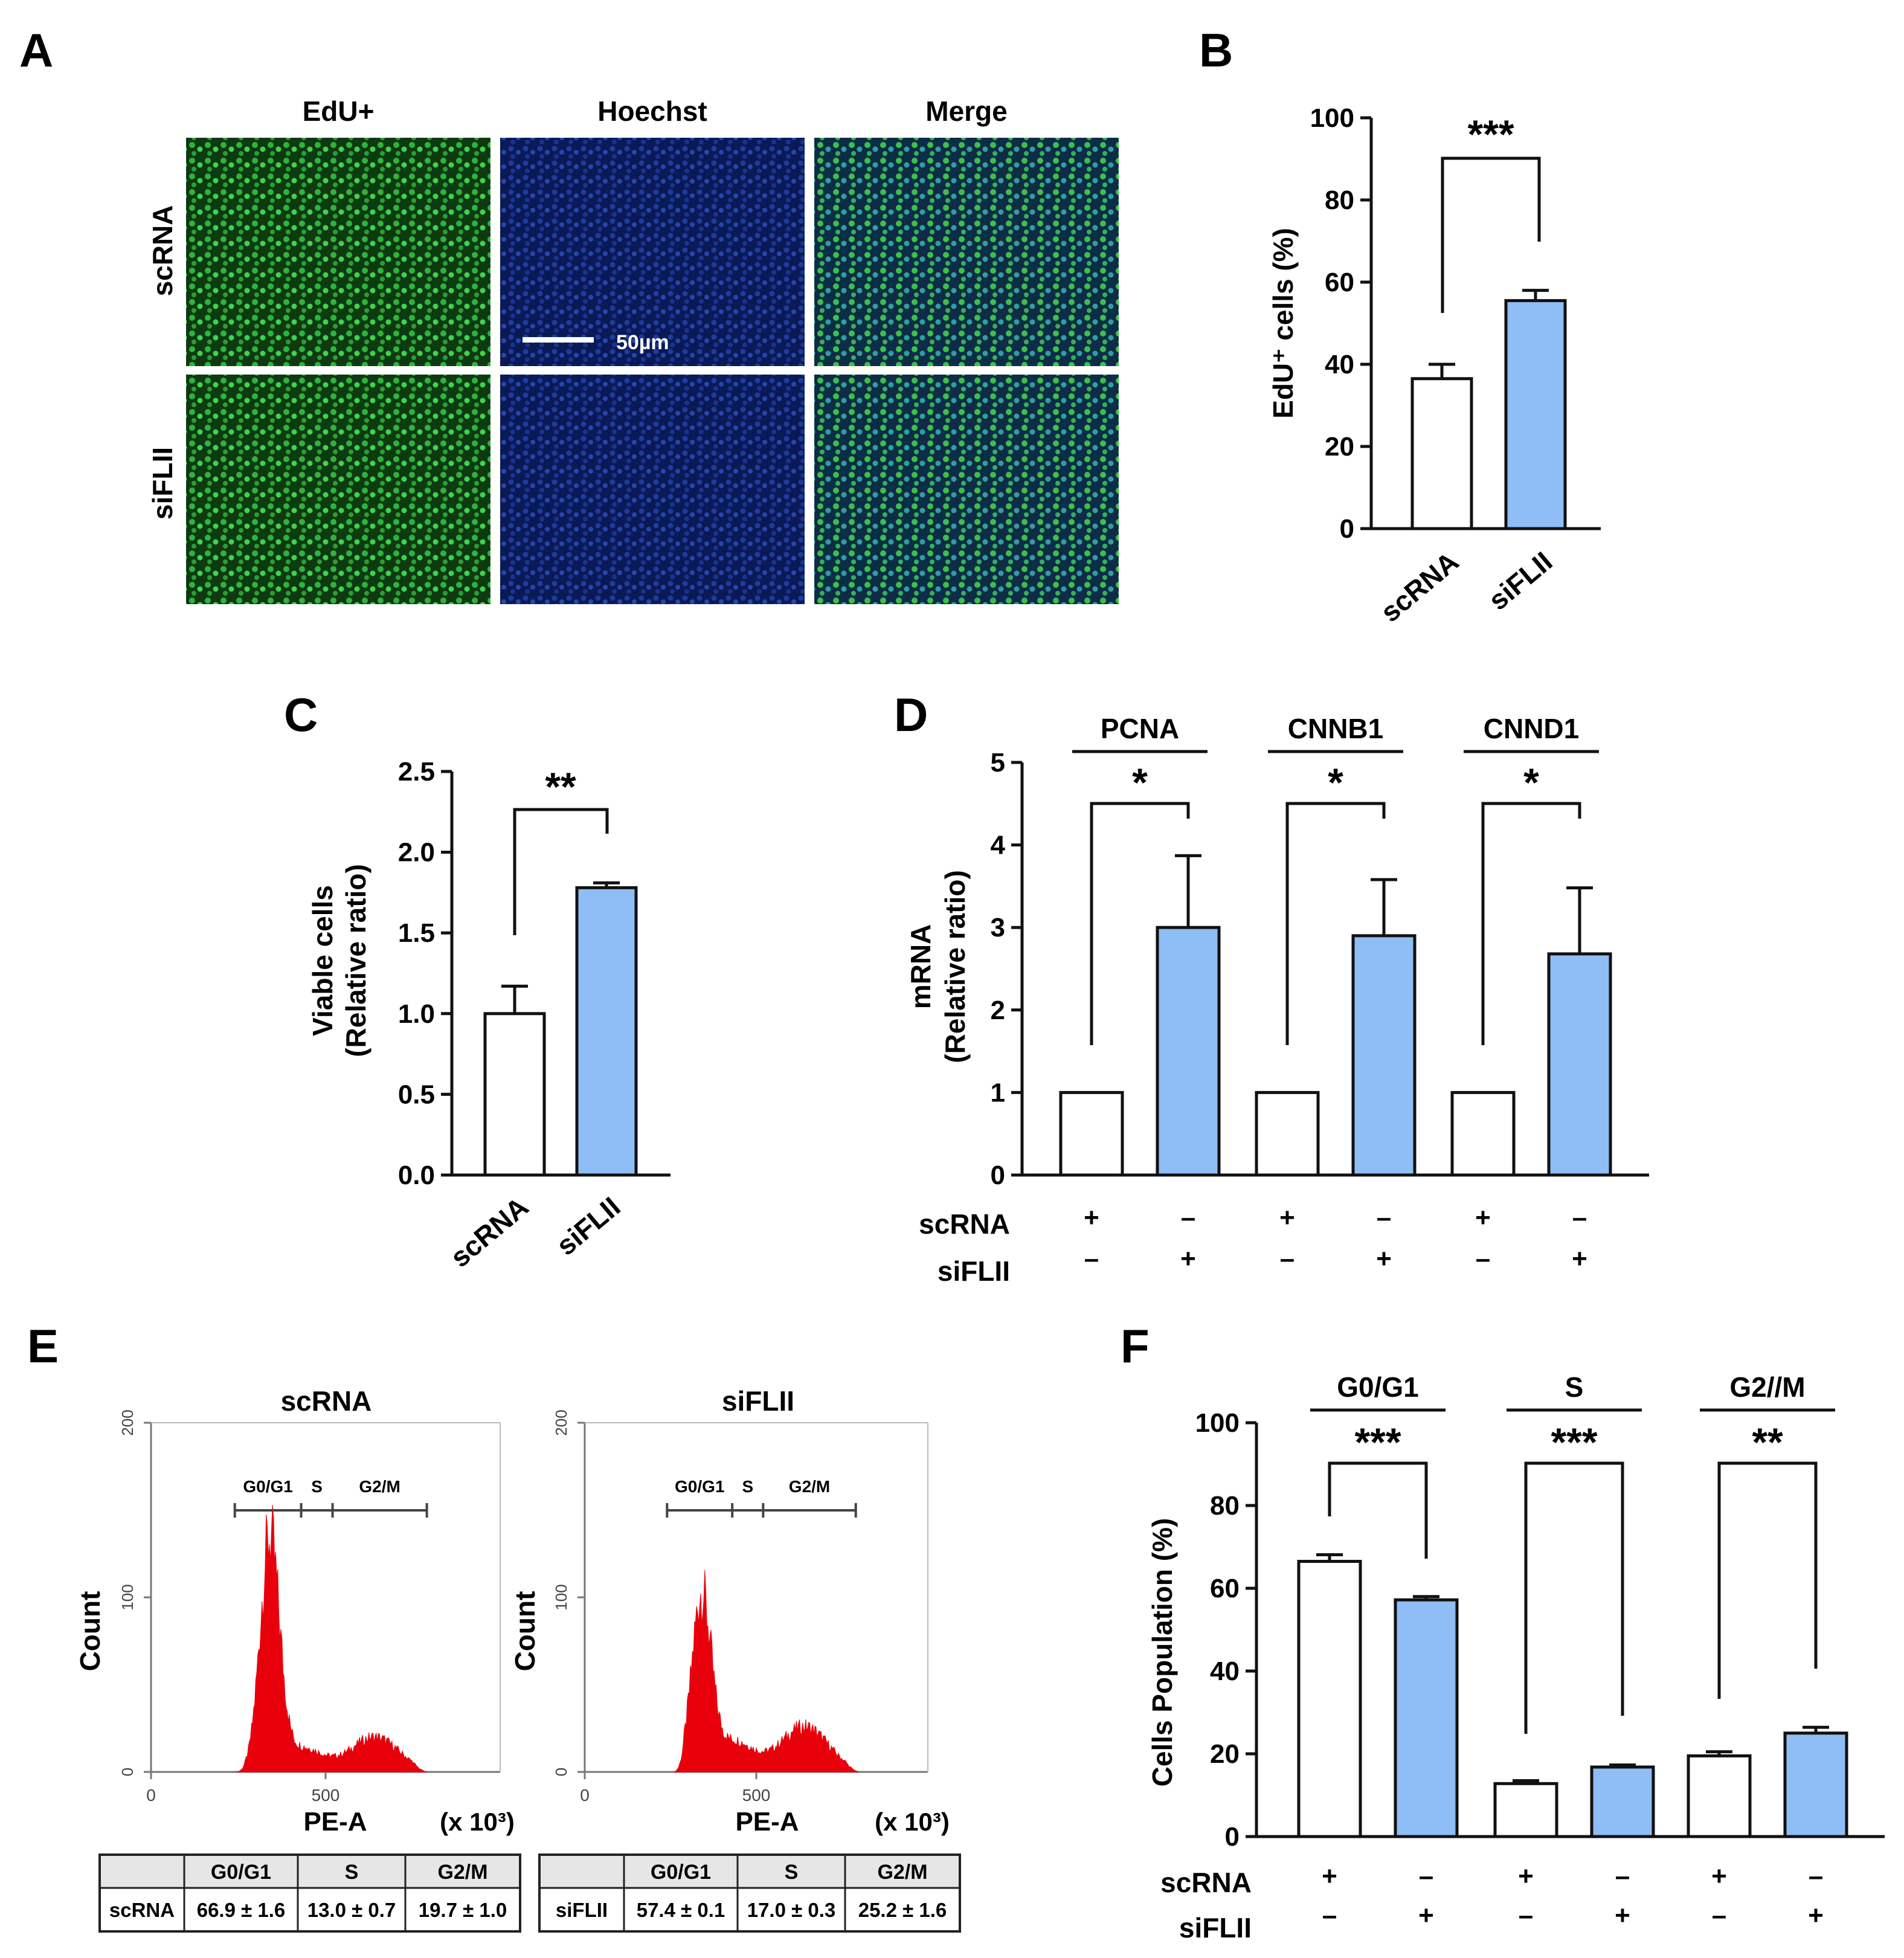 The width and height of the screenshot is (1904, 1958). What do you see at coordinates (309, 1893) in the screenshot?
I see `cycle-table` at bounding box center [309, 1893].